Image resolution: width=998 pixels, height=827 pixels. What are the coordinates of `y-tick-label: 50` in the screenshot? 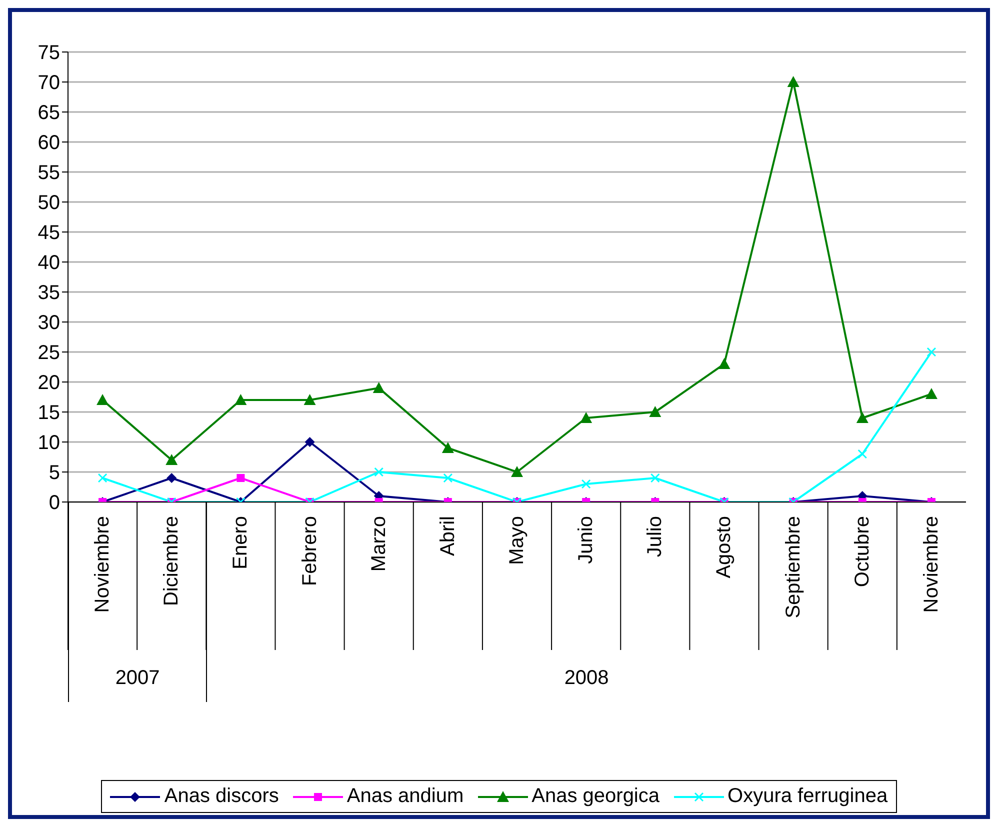 It's located at (49, 203).